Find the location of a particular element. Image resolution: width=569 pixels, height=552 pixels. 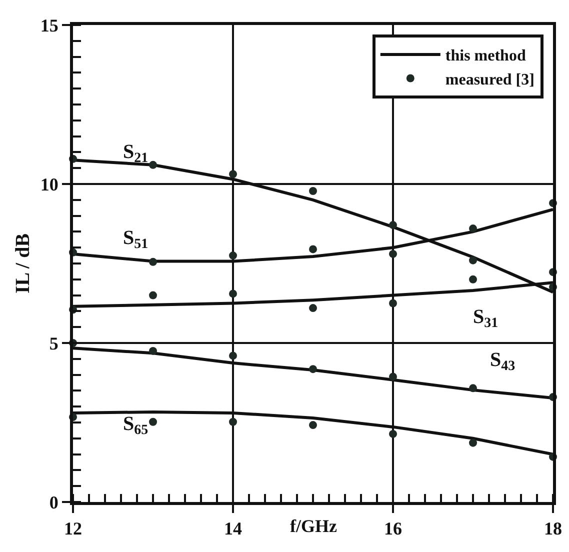

x-tick-label: 14 is located at coordinates (233, 528).